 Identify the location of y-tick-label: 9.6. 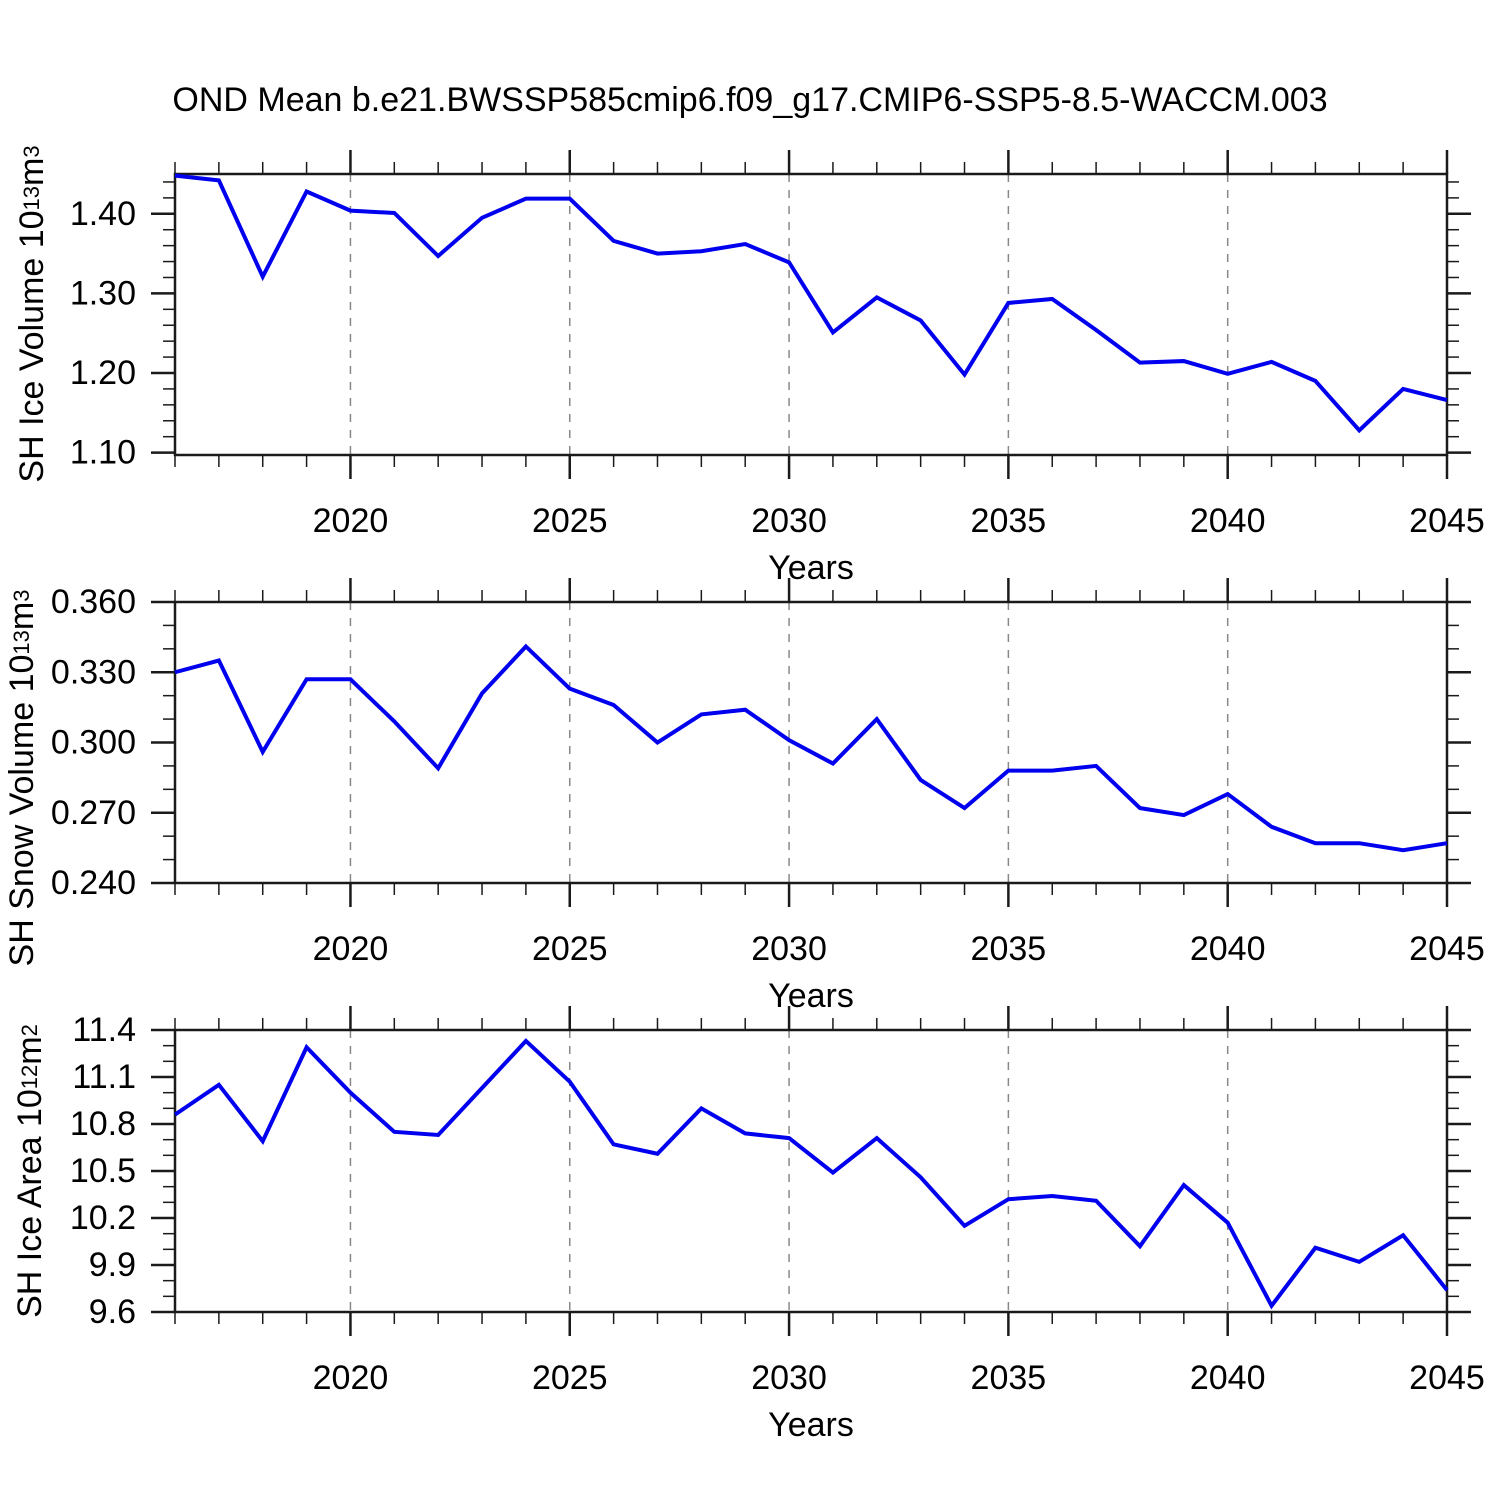
(112, 1312).